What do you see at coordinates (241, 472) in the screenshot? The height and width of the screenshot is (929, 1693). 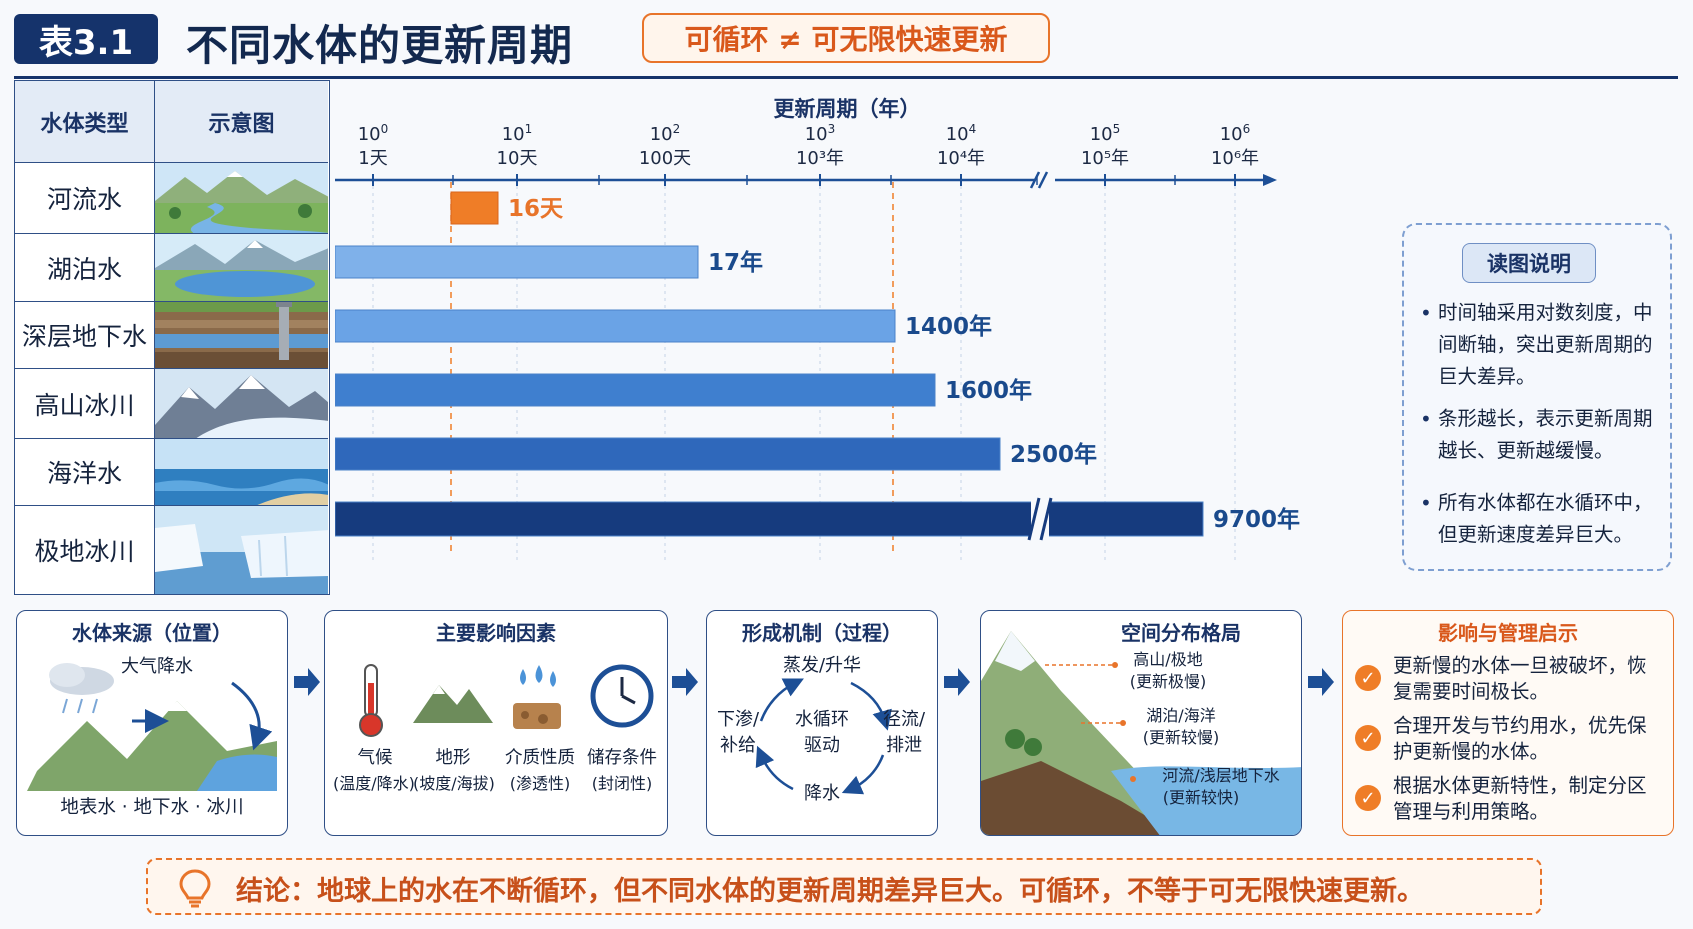 I see `ocean-illustration` at bounding box center [241, 472].